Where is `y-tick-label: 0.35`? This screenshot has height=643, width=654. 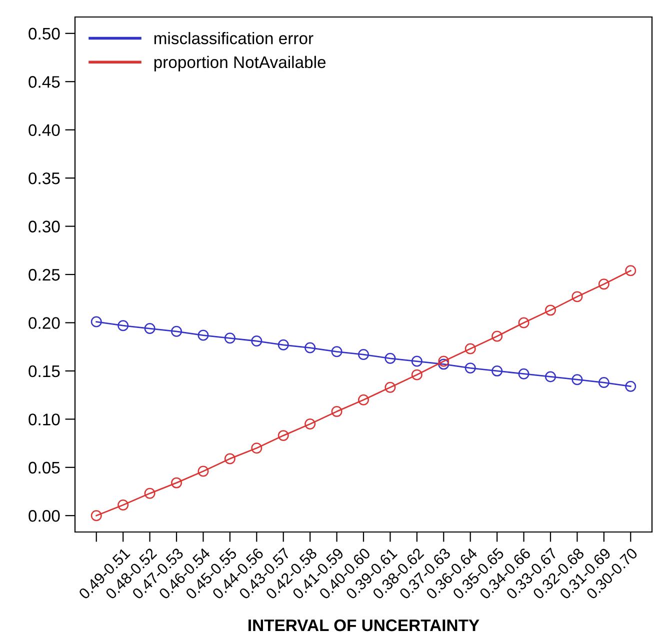 y-tick-label: 0.35 is located at coordinates (44, 178).